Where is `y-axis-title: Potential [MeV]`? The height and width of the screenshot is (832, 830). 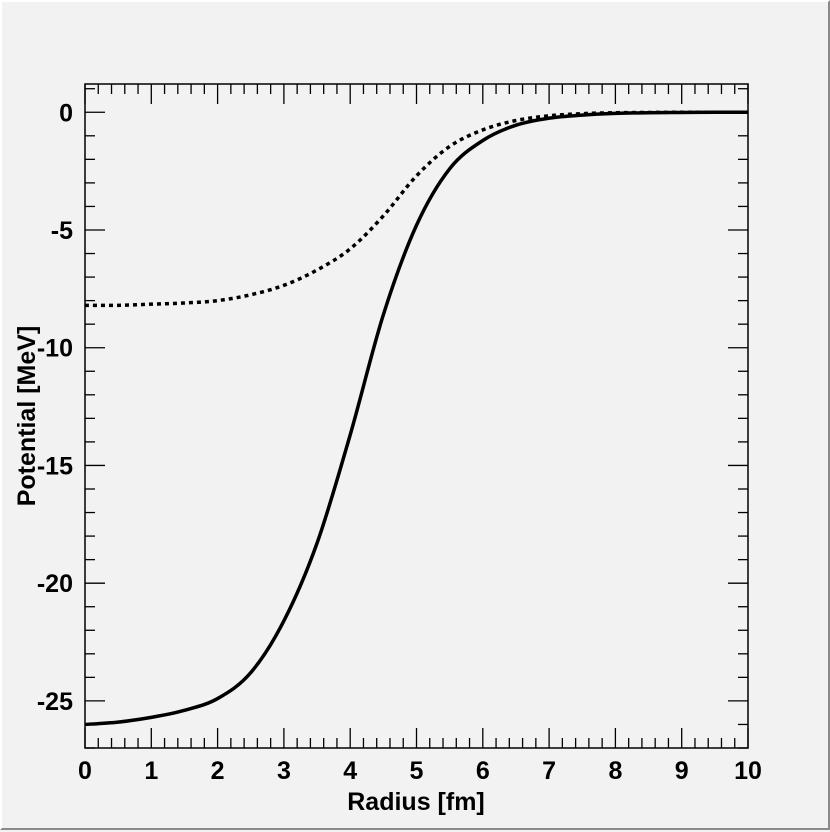 y-axis-title: Potential [MeV] is located at coordinates (27, 416).